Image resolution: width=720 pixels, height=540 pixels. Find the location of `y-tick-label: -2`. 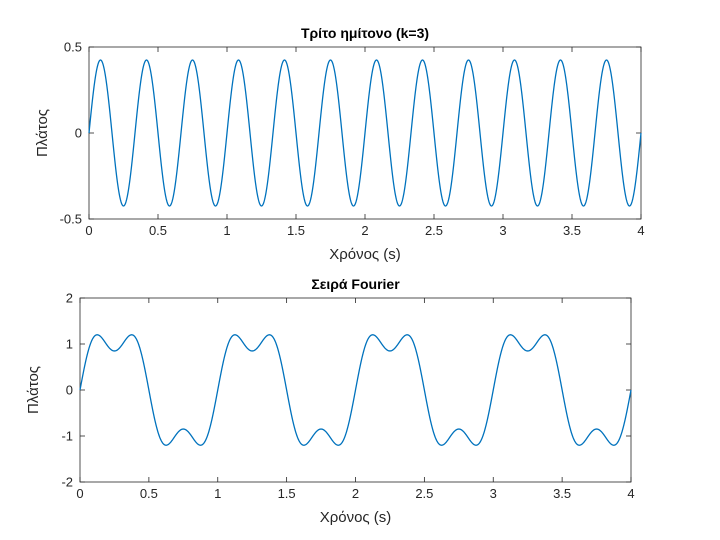

y-tick-label: -2 is located at coordinates (67, 482).